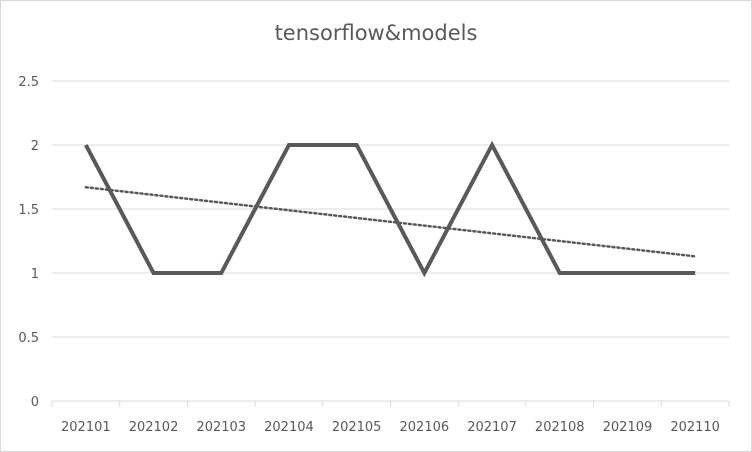  I want to click on x-tick-label: 202108, so click(560, 427).